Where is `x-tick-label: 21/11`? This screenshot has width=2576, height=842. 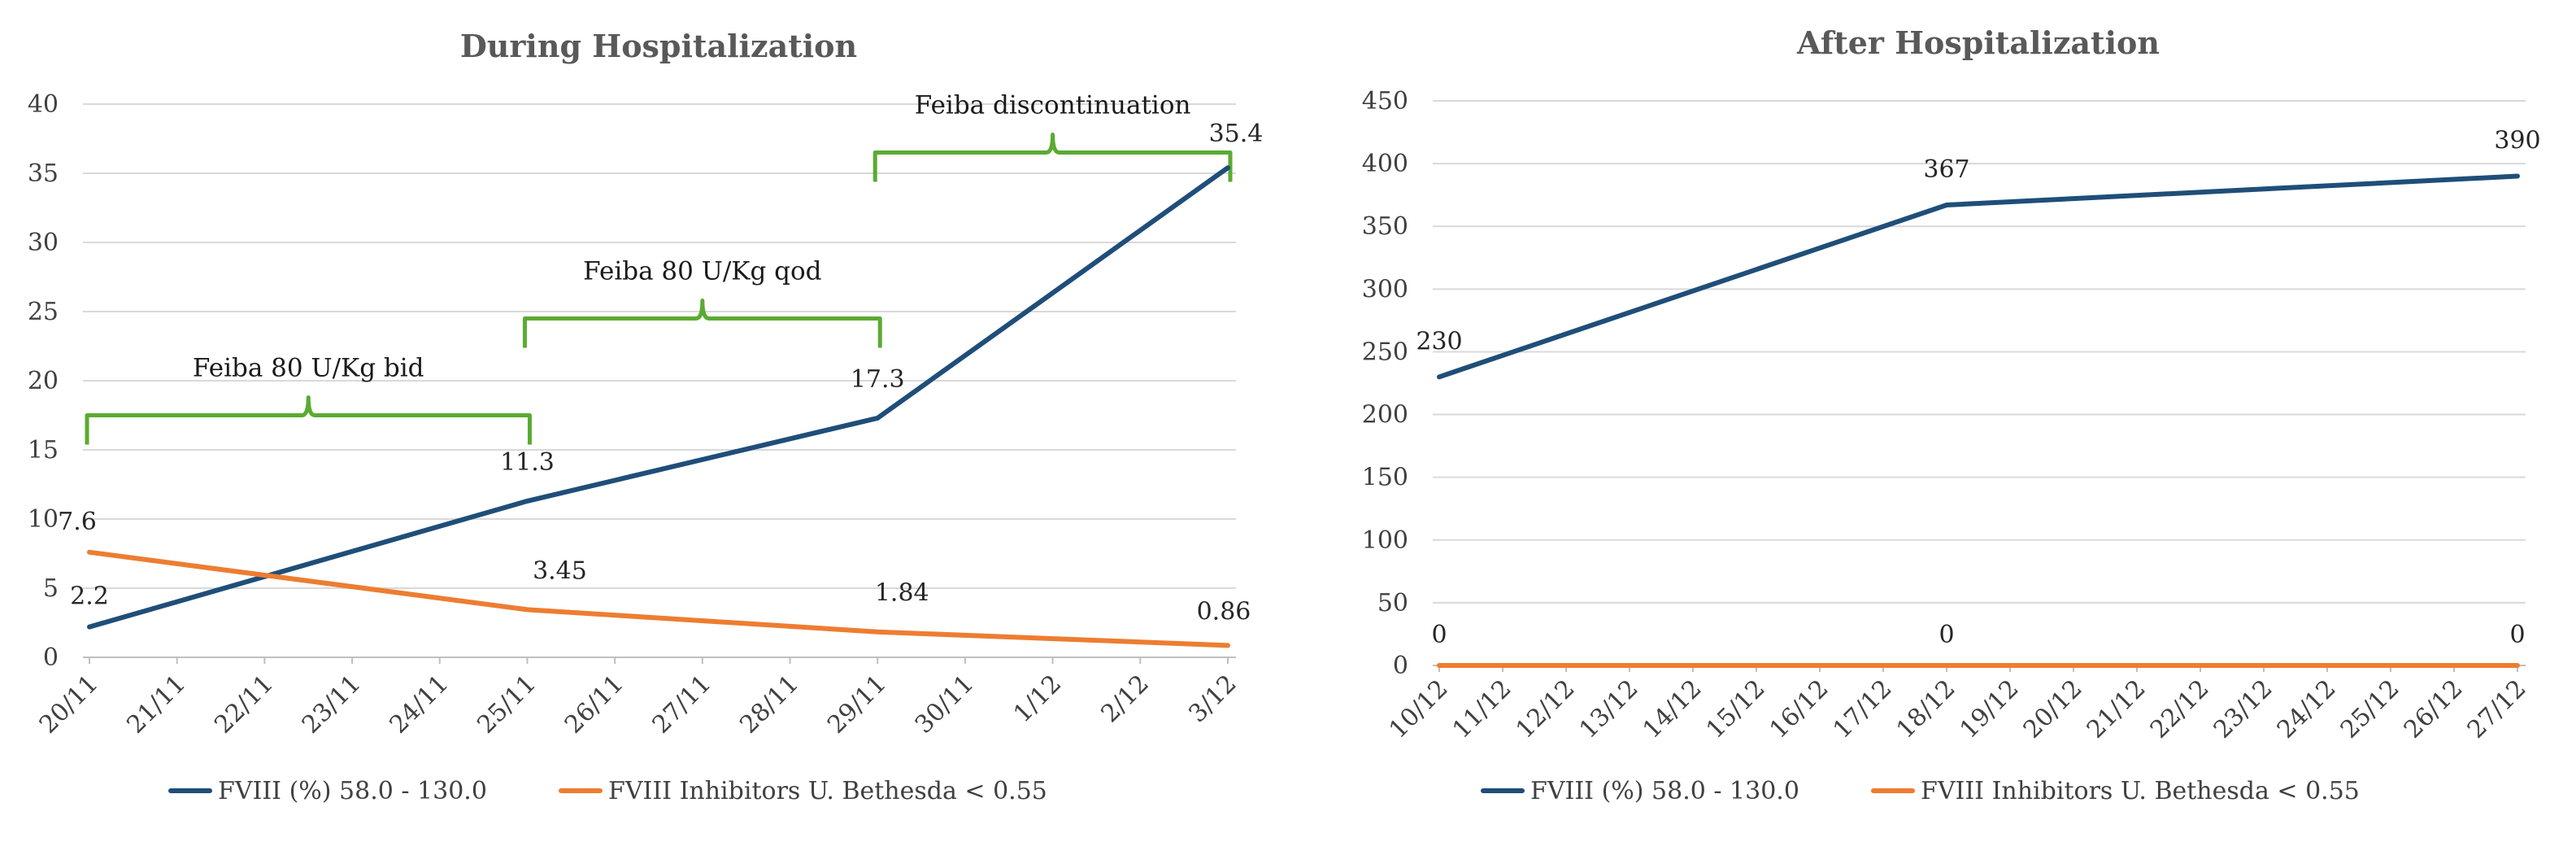
x-tick-label: 21/11 is located at coordinates (156, 704).